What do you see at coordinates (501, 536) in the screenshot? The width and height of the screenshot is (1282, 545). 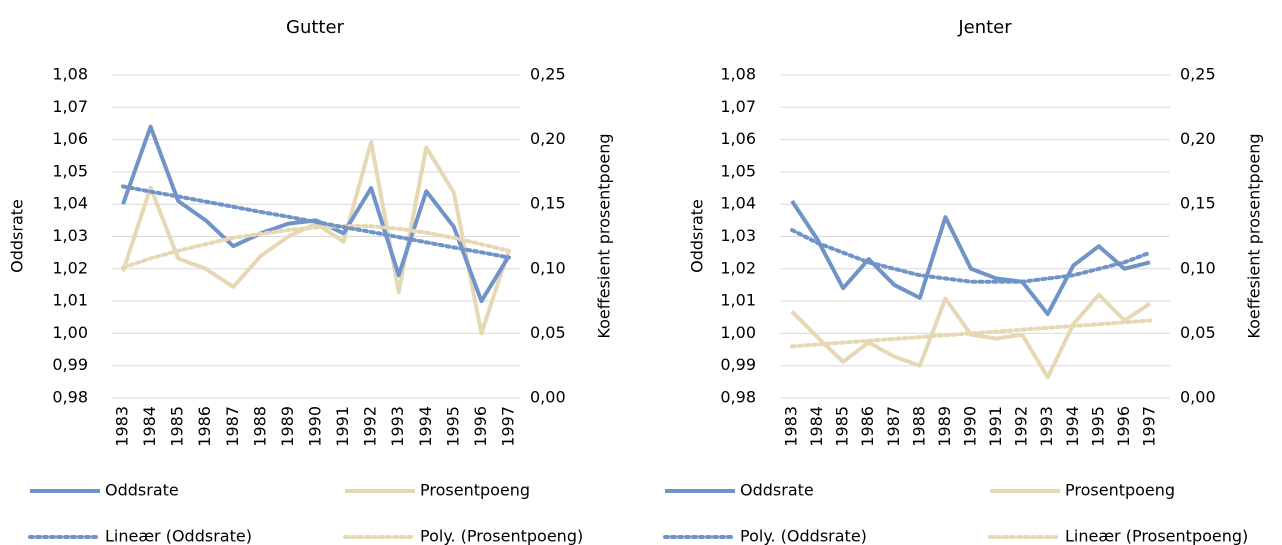 I see `legend-label: Poly. (Prosentpoeng)` at bounding box center [501, 536].